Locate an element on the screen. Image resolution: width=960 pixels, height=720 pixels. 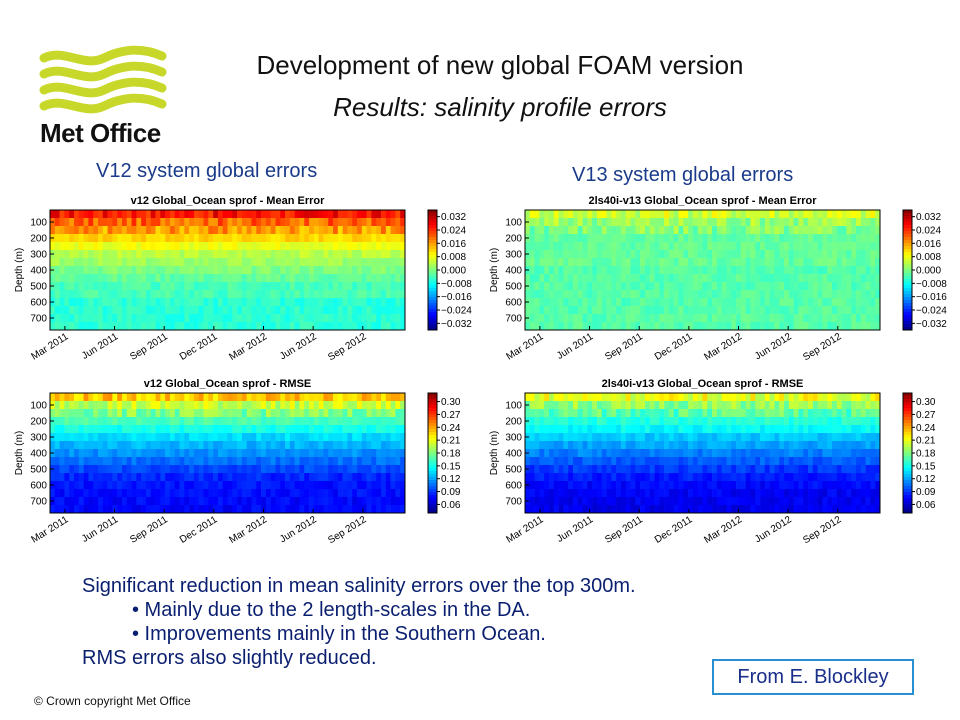
colorbar-tick-label: 0.24 is located at coordinates (451, 428).